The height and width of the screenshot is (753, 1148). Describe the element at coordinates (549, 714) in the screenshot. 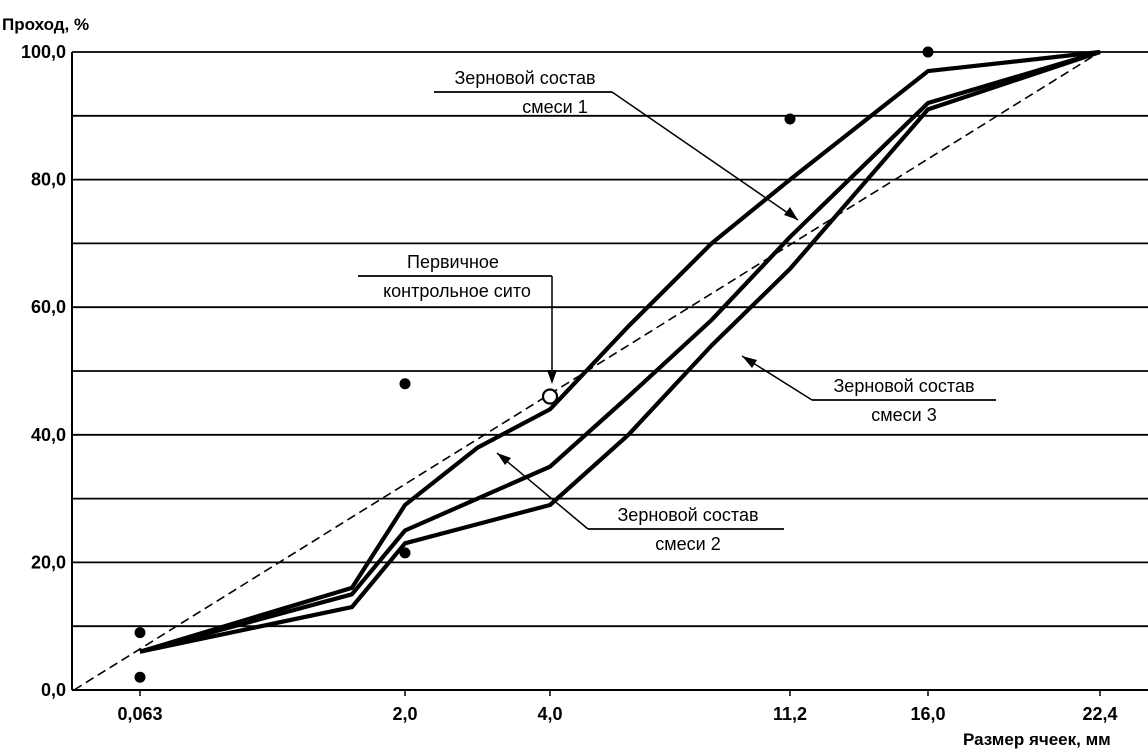

I see `x-tick-label: 4,0` at that location.